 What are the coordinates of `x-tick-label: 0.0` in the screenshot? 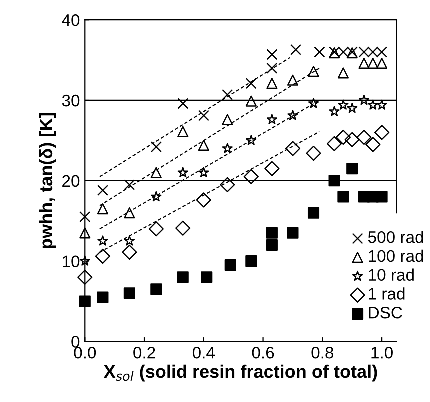 It's located at (85, 353).